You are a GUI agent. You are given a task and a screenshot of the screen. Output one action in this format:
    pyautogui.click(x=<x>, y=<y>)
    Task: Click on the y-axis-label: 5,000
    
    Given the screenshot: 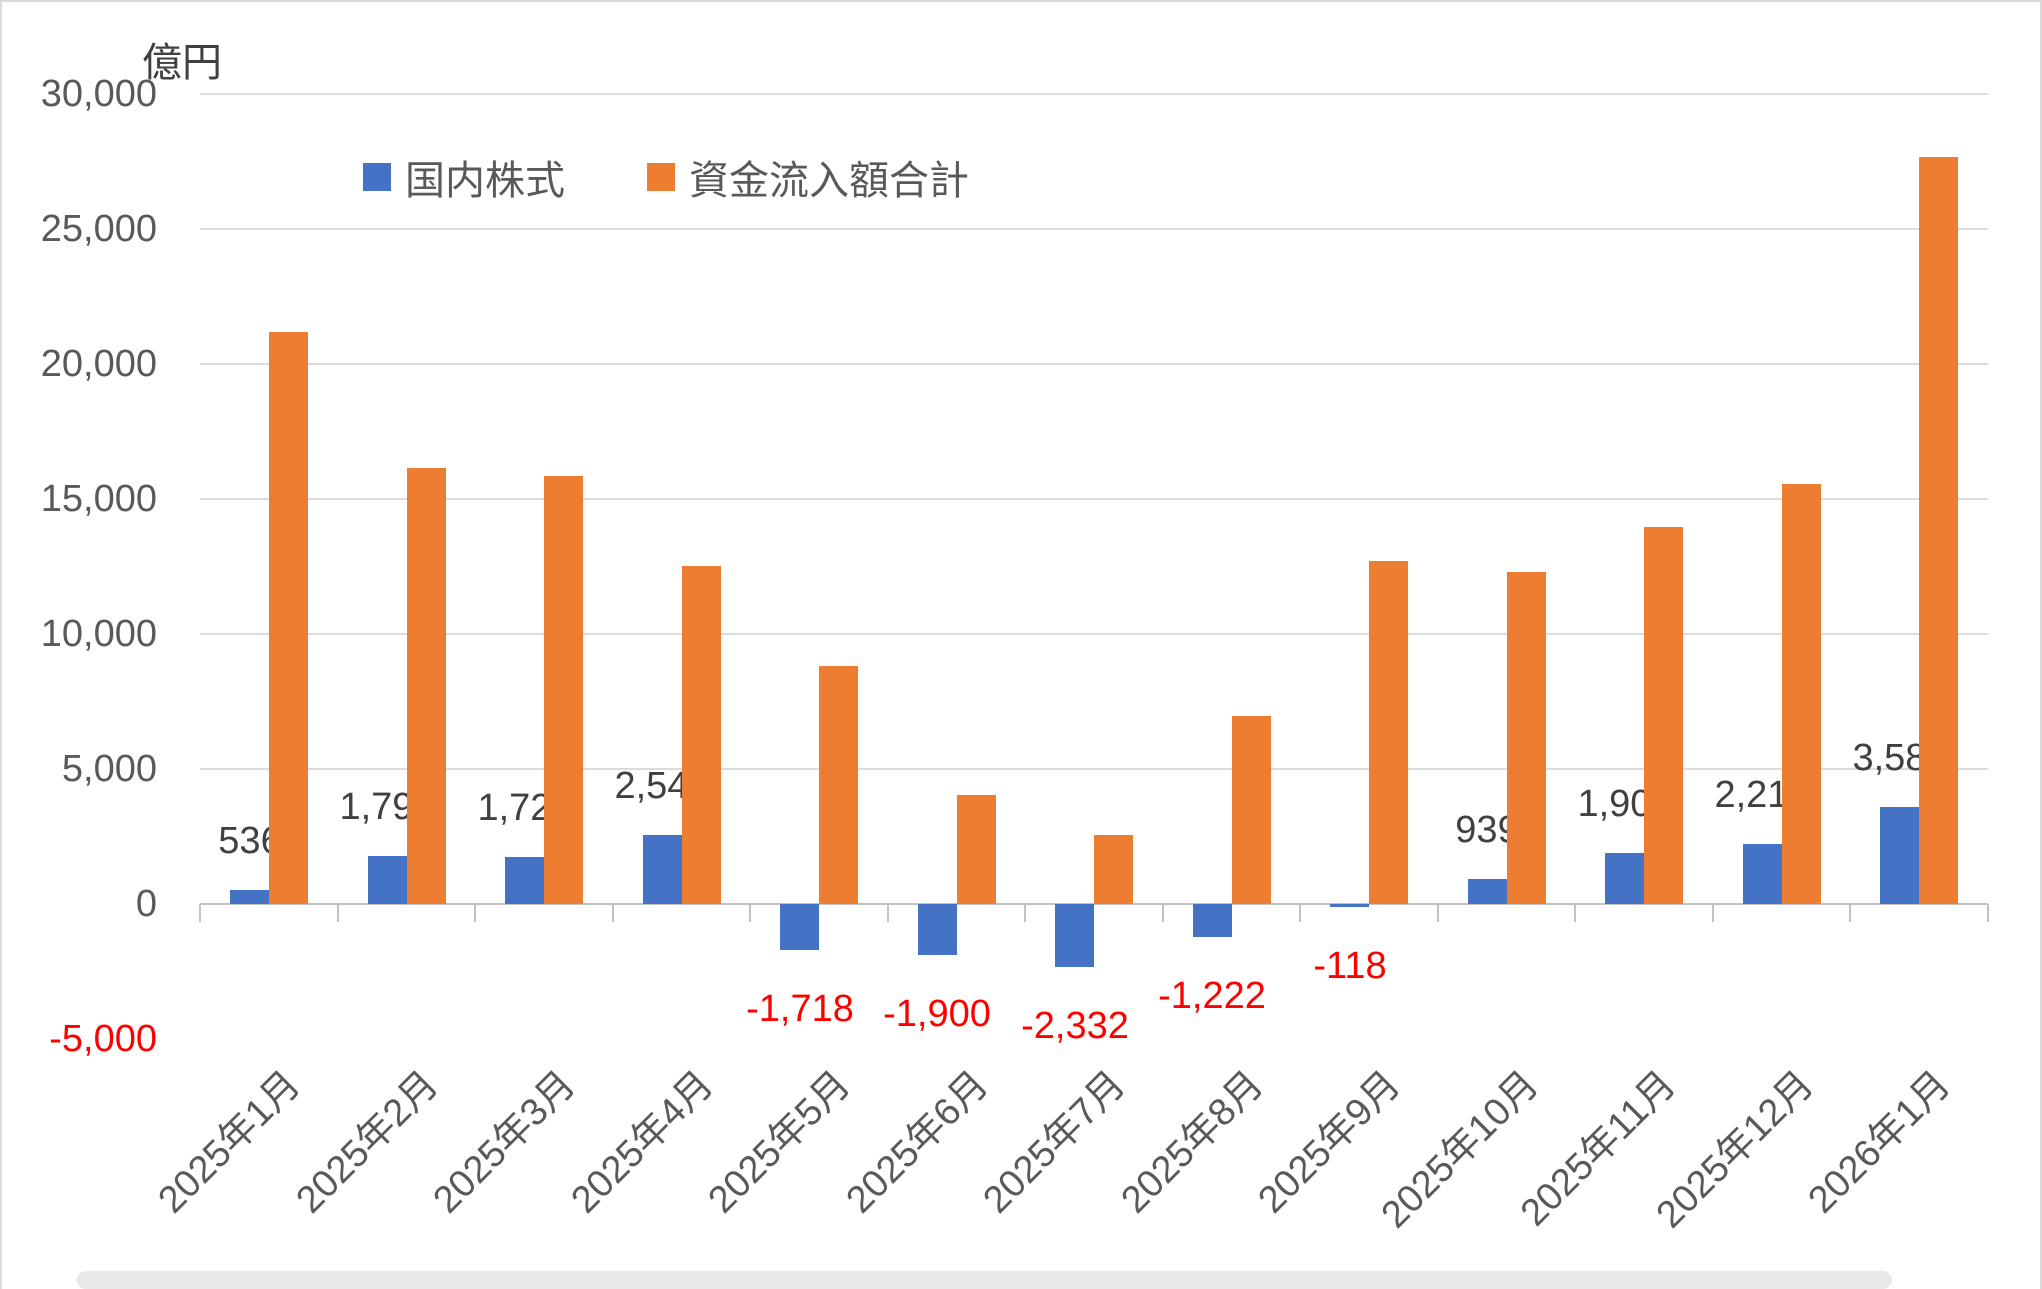 What is the action you would take?
    pyautogui.click(x=109, y=769)
    